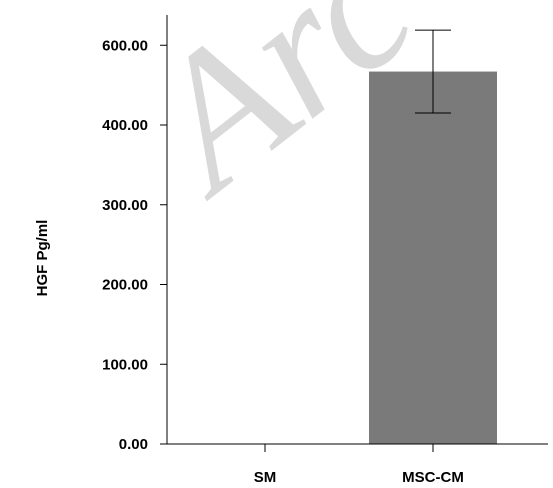 This screenshot has height=488, width=553. Describe the element at coordinates (125, 125) in the screenshot. I see `y-tick-label: 400.00` at that location.